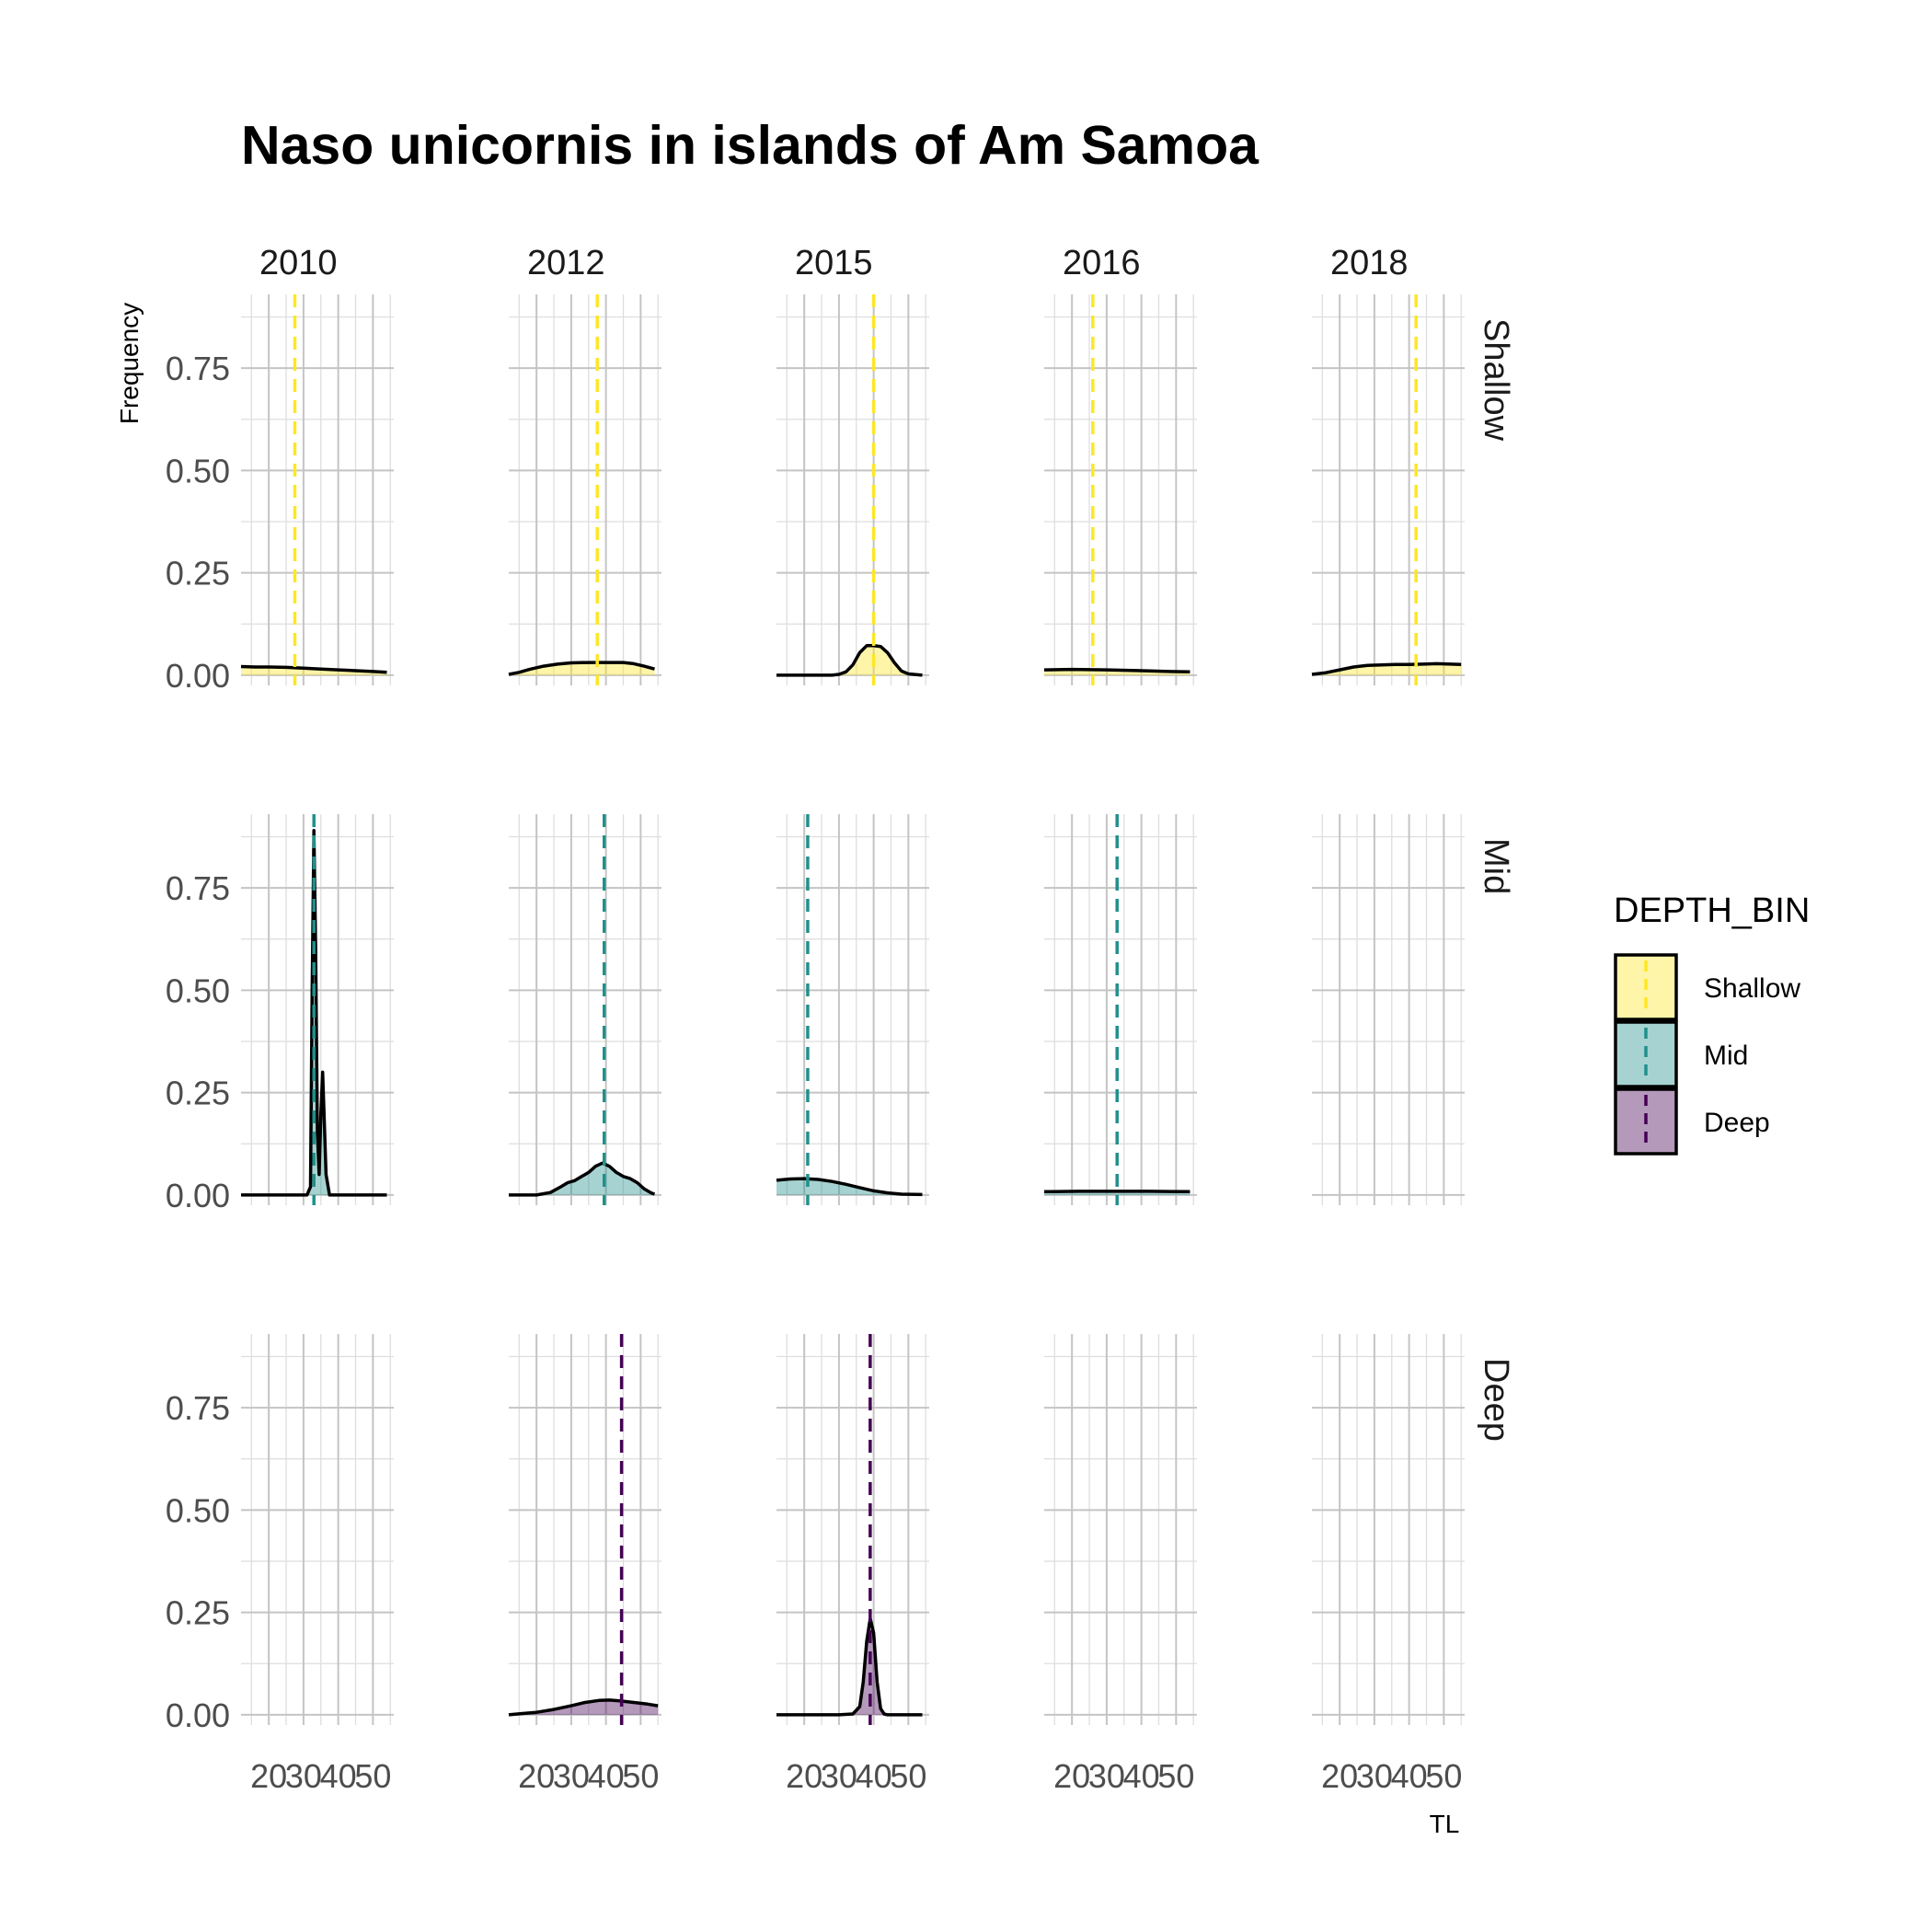 Image resolution: width=1932 pixels, height=1932 pixels. Describe the element at coordinates (750, 145) in the screenshot. I see `chart-title: Naso unicornis in islands of Am Samoa` at that location.